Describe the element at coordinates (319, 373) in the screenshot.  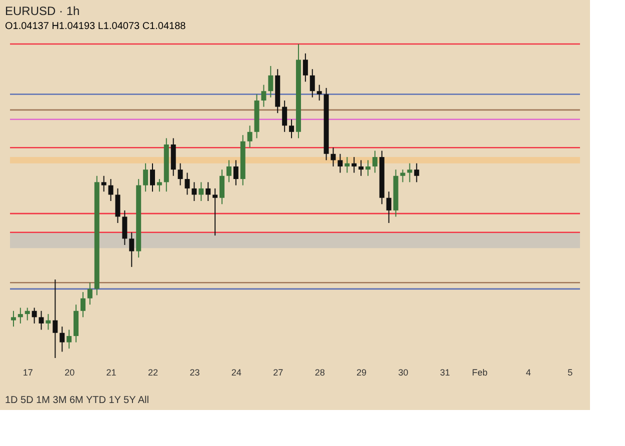
I see `x-tick-label: 28` at that location.